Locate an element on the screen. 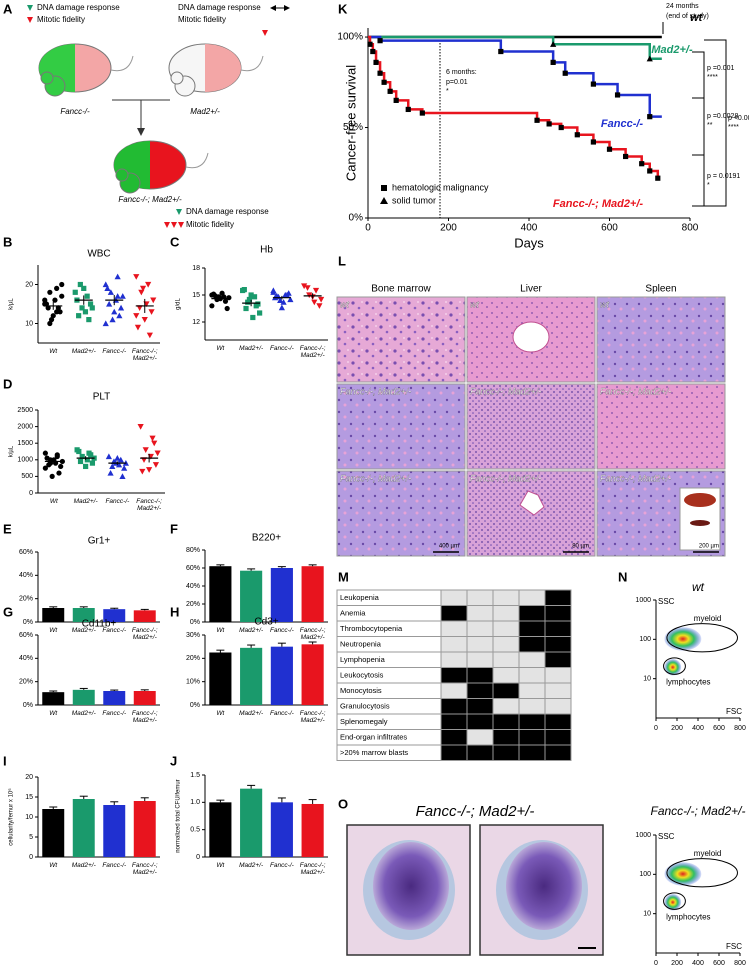 The image size is (749, 975). gate-label: lymphocytes is located at coordinates (688, 917).